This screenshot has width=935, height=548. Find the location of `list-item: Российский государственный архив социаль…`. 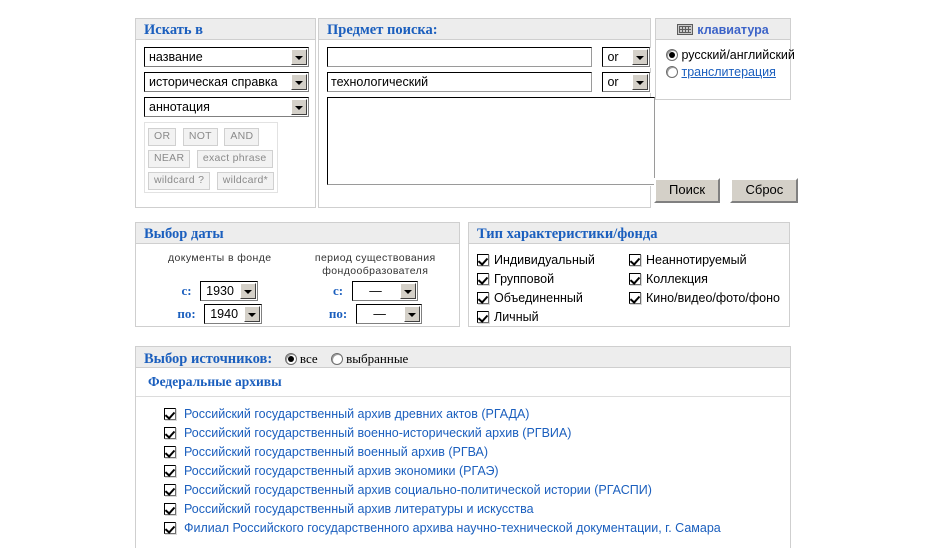

list-item: Российский государственный архив социаль… is located at coordinates (463, 490).